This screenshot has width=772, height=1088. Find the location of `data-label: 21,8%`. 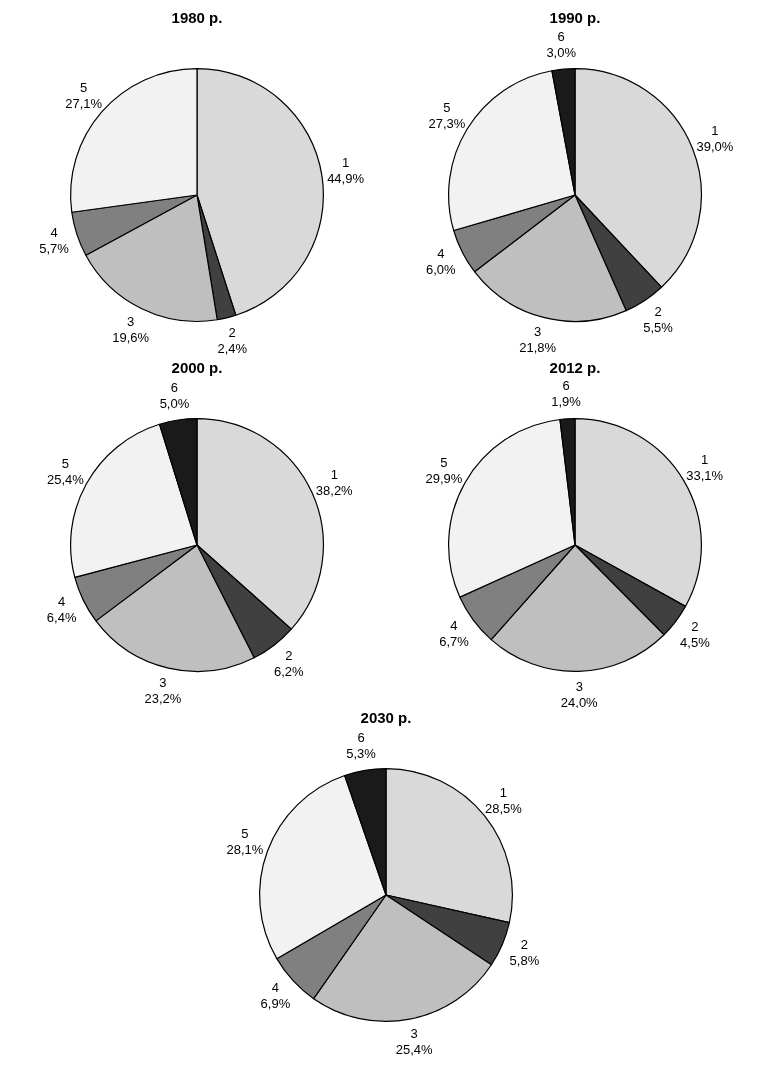

data-label: 21,8% is located at coordinates (538, 348).